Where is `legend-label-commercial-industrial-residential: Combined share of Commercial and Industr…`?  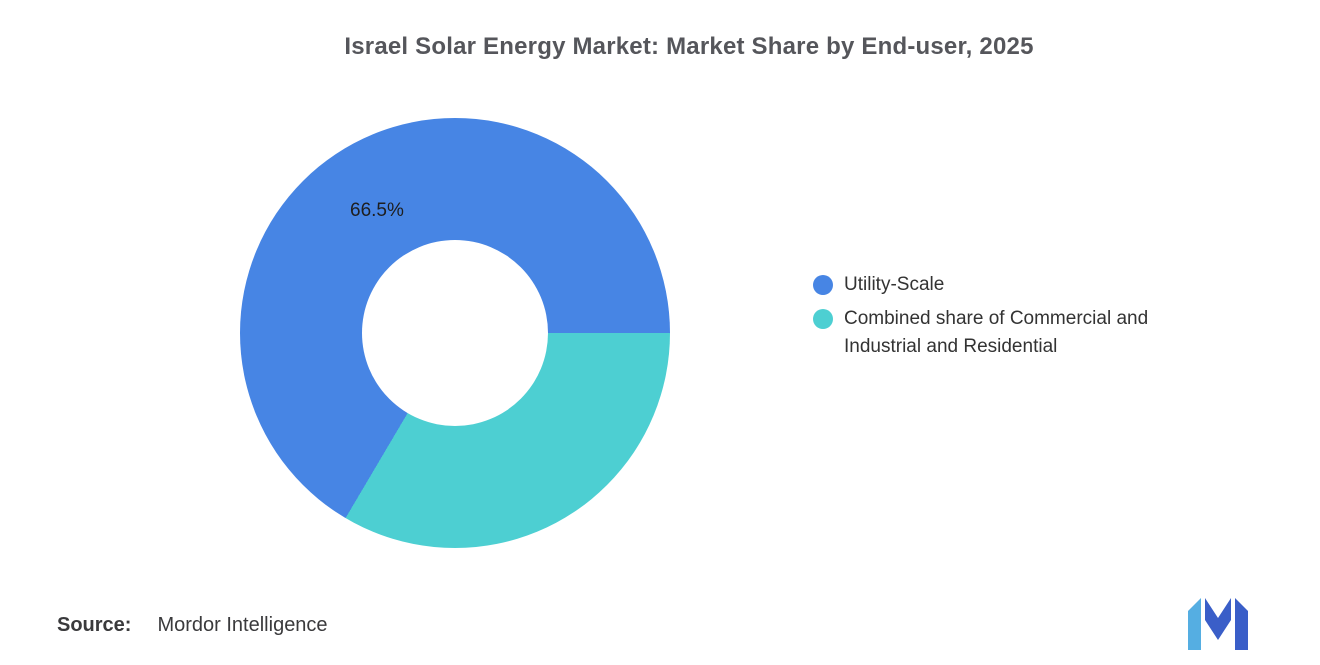 legend-label-commercial-industrial-residential: Combined share of Commercial and Industr… is located at coordinates (996, 332).